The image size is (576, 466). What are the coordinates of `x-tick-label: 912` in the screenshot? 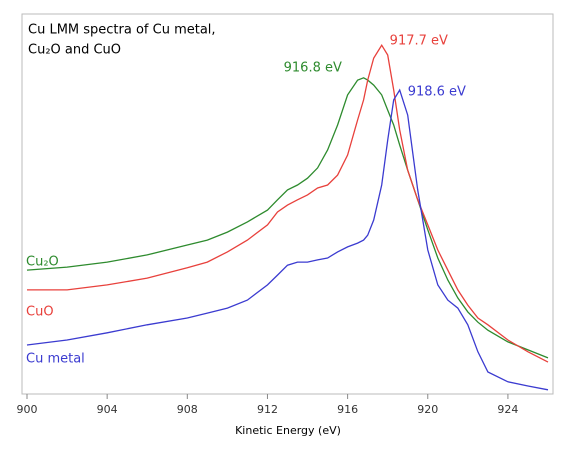 It's located at (267, 409).